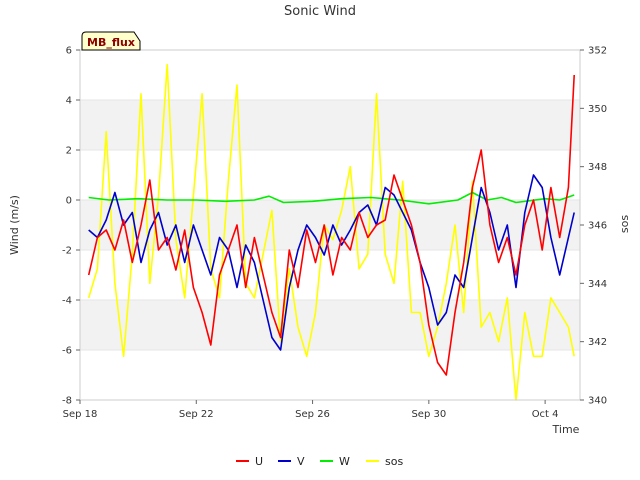 The width and height of the screenshot is (640, 480). I want to click on x-tick-label-4: Oct 4, so click(545, 414).